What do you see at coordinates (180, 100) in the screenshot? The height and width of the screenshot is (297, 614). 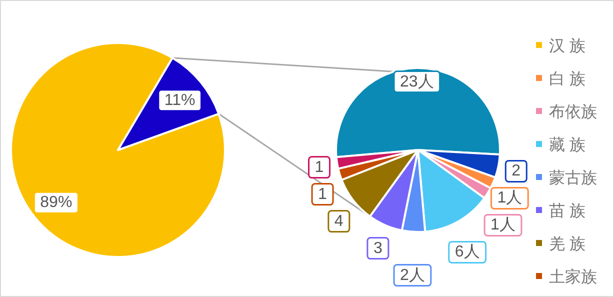 I see `data-label: 11%` at bounding box center [180, 100].